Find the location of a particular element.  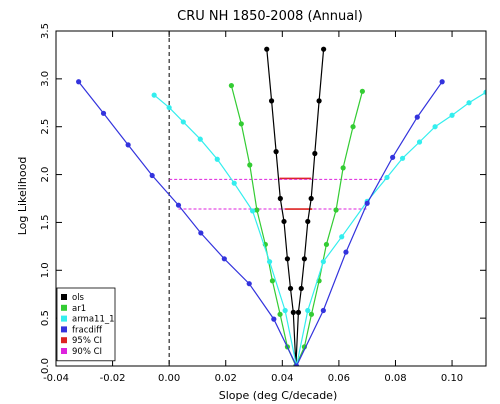

y-tick-label-7: 3.5 is located at coordinates (45, 31).